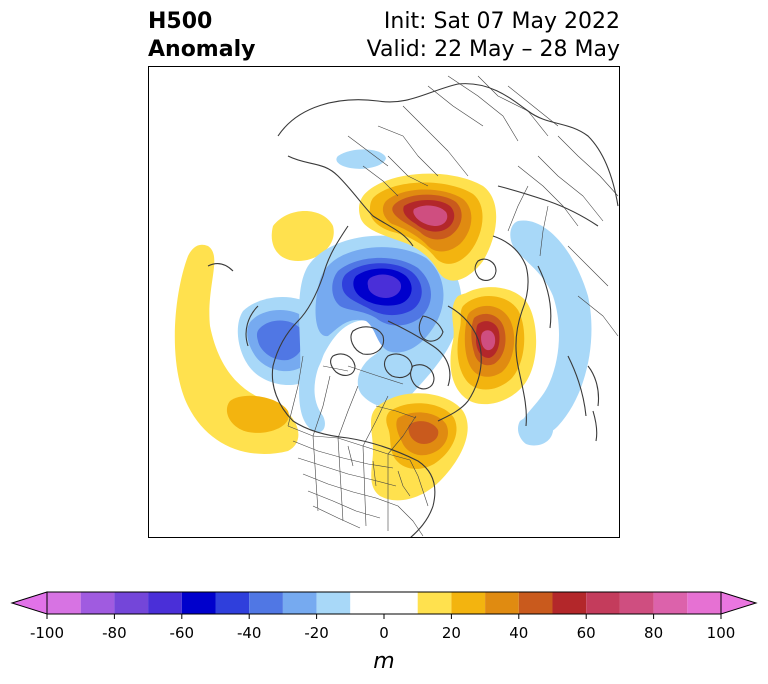  What do you see at coordinates (501, 21) in the screenshot?
I see `init-date: Init: Sat 07 May 2022` at bounding box center [501, 21].